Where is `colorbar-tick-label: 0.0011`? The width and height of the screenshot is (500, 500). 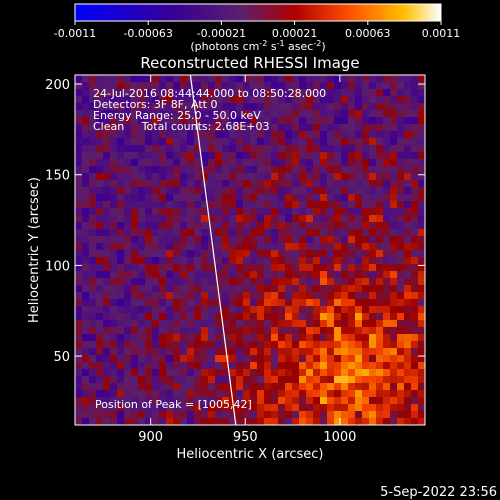 colorbar-tick-label: 0.0011 is located at coordinates (441, 33).